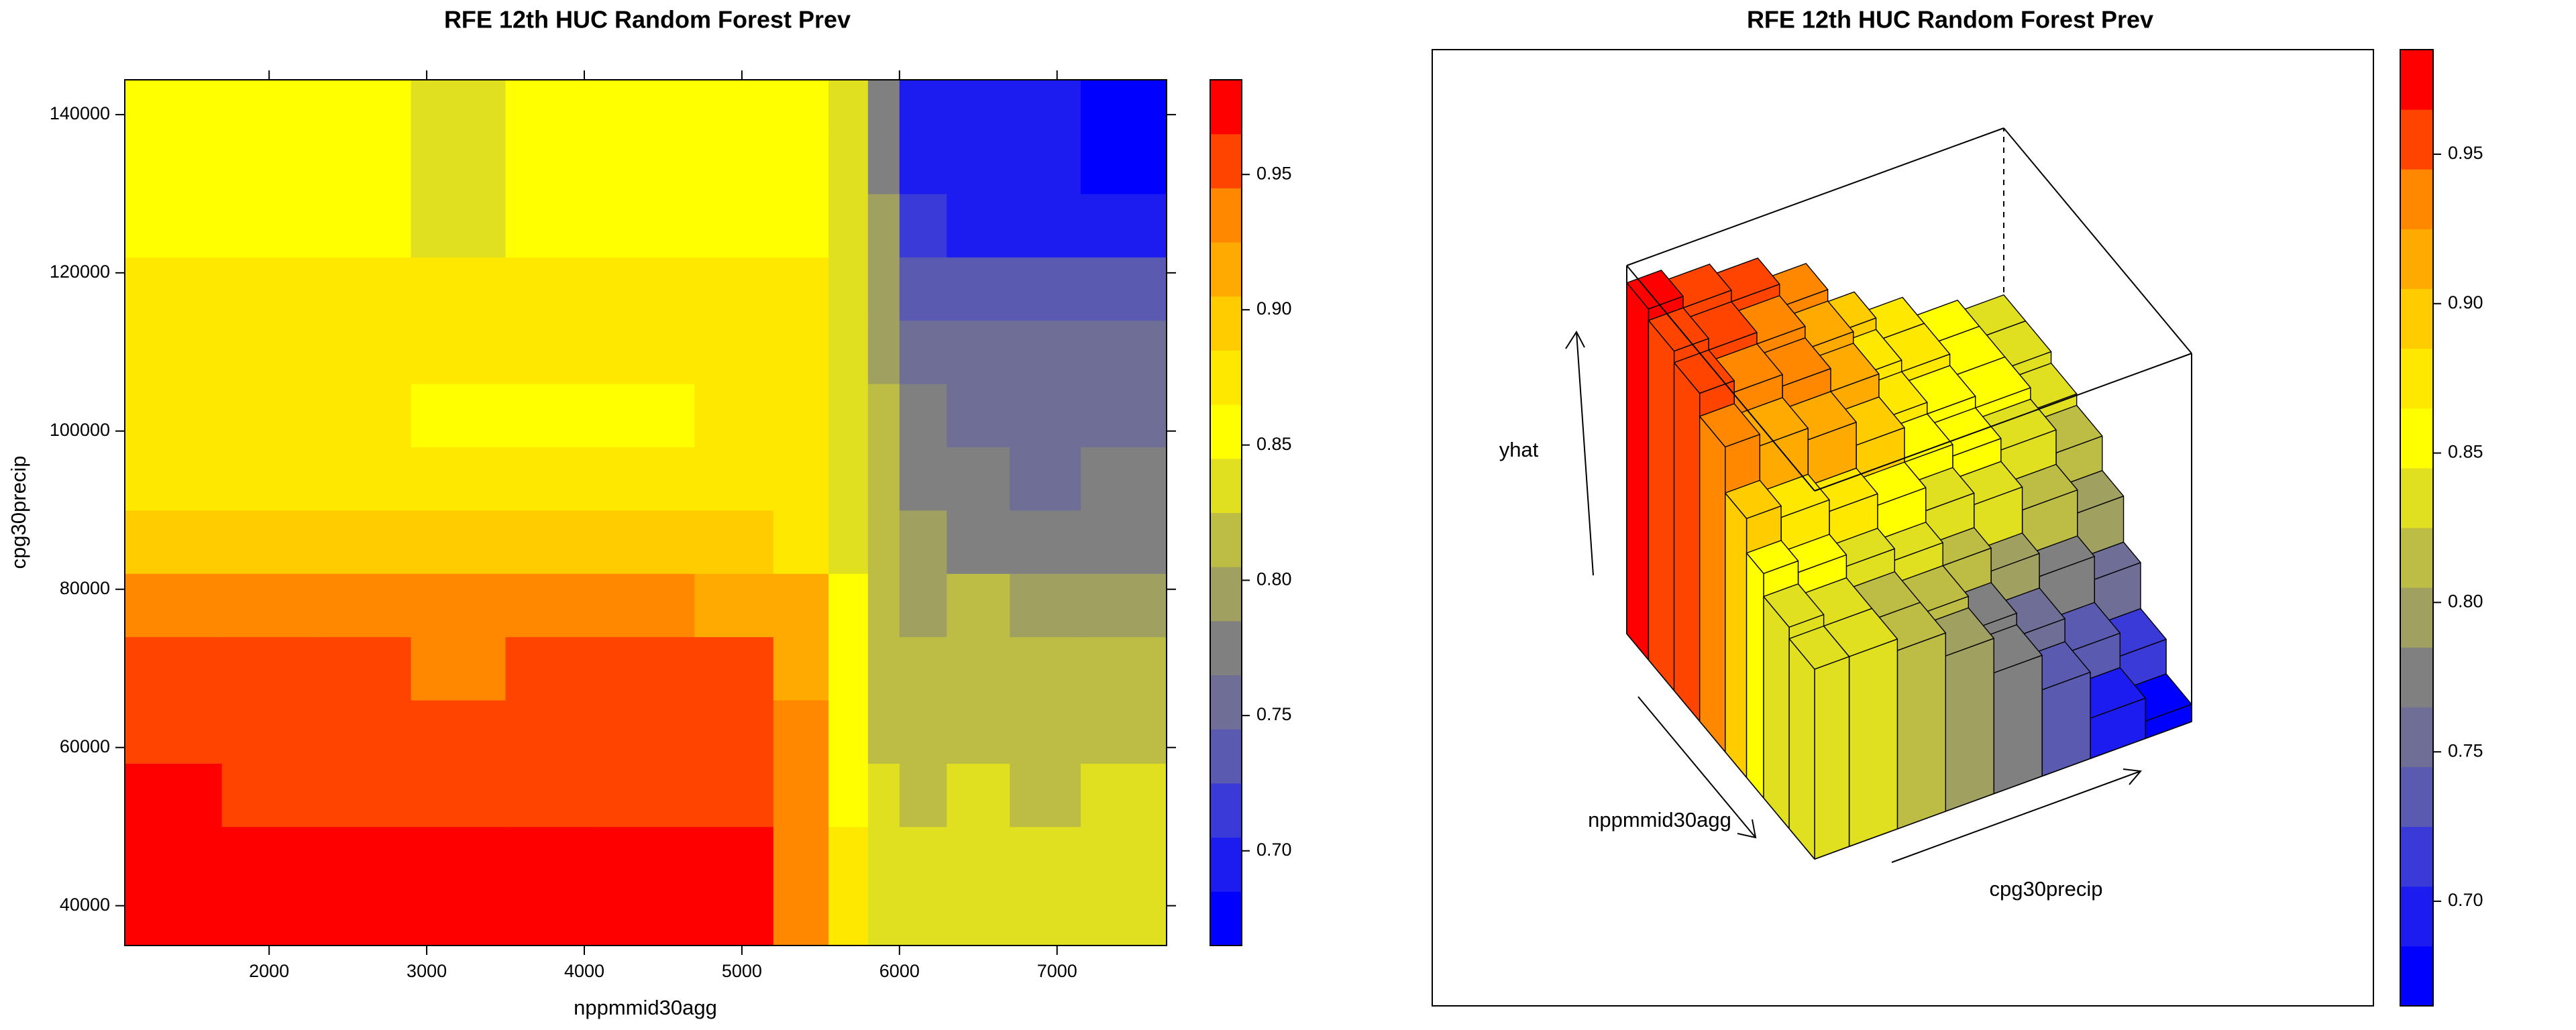  What do you see at coordinates (80, 113) in the screenshot?
I see `y-tick-label: 140000` at bounding box center [80, 113].